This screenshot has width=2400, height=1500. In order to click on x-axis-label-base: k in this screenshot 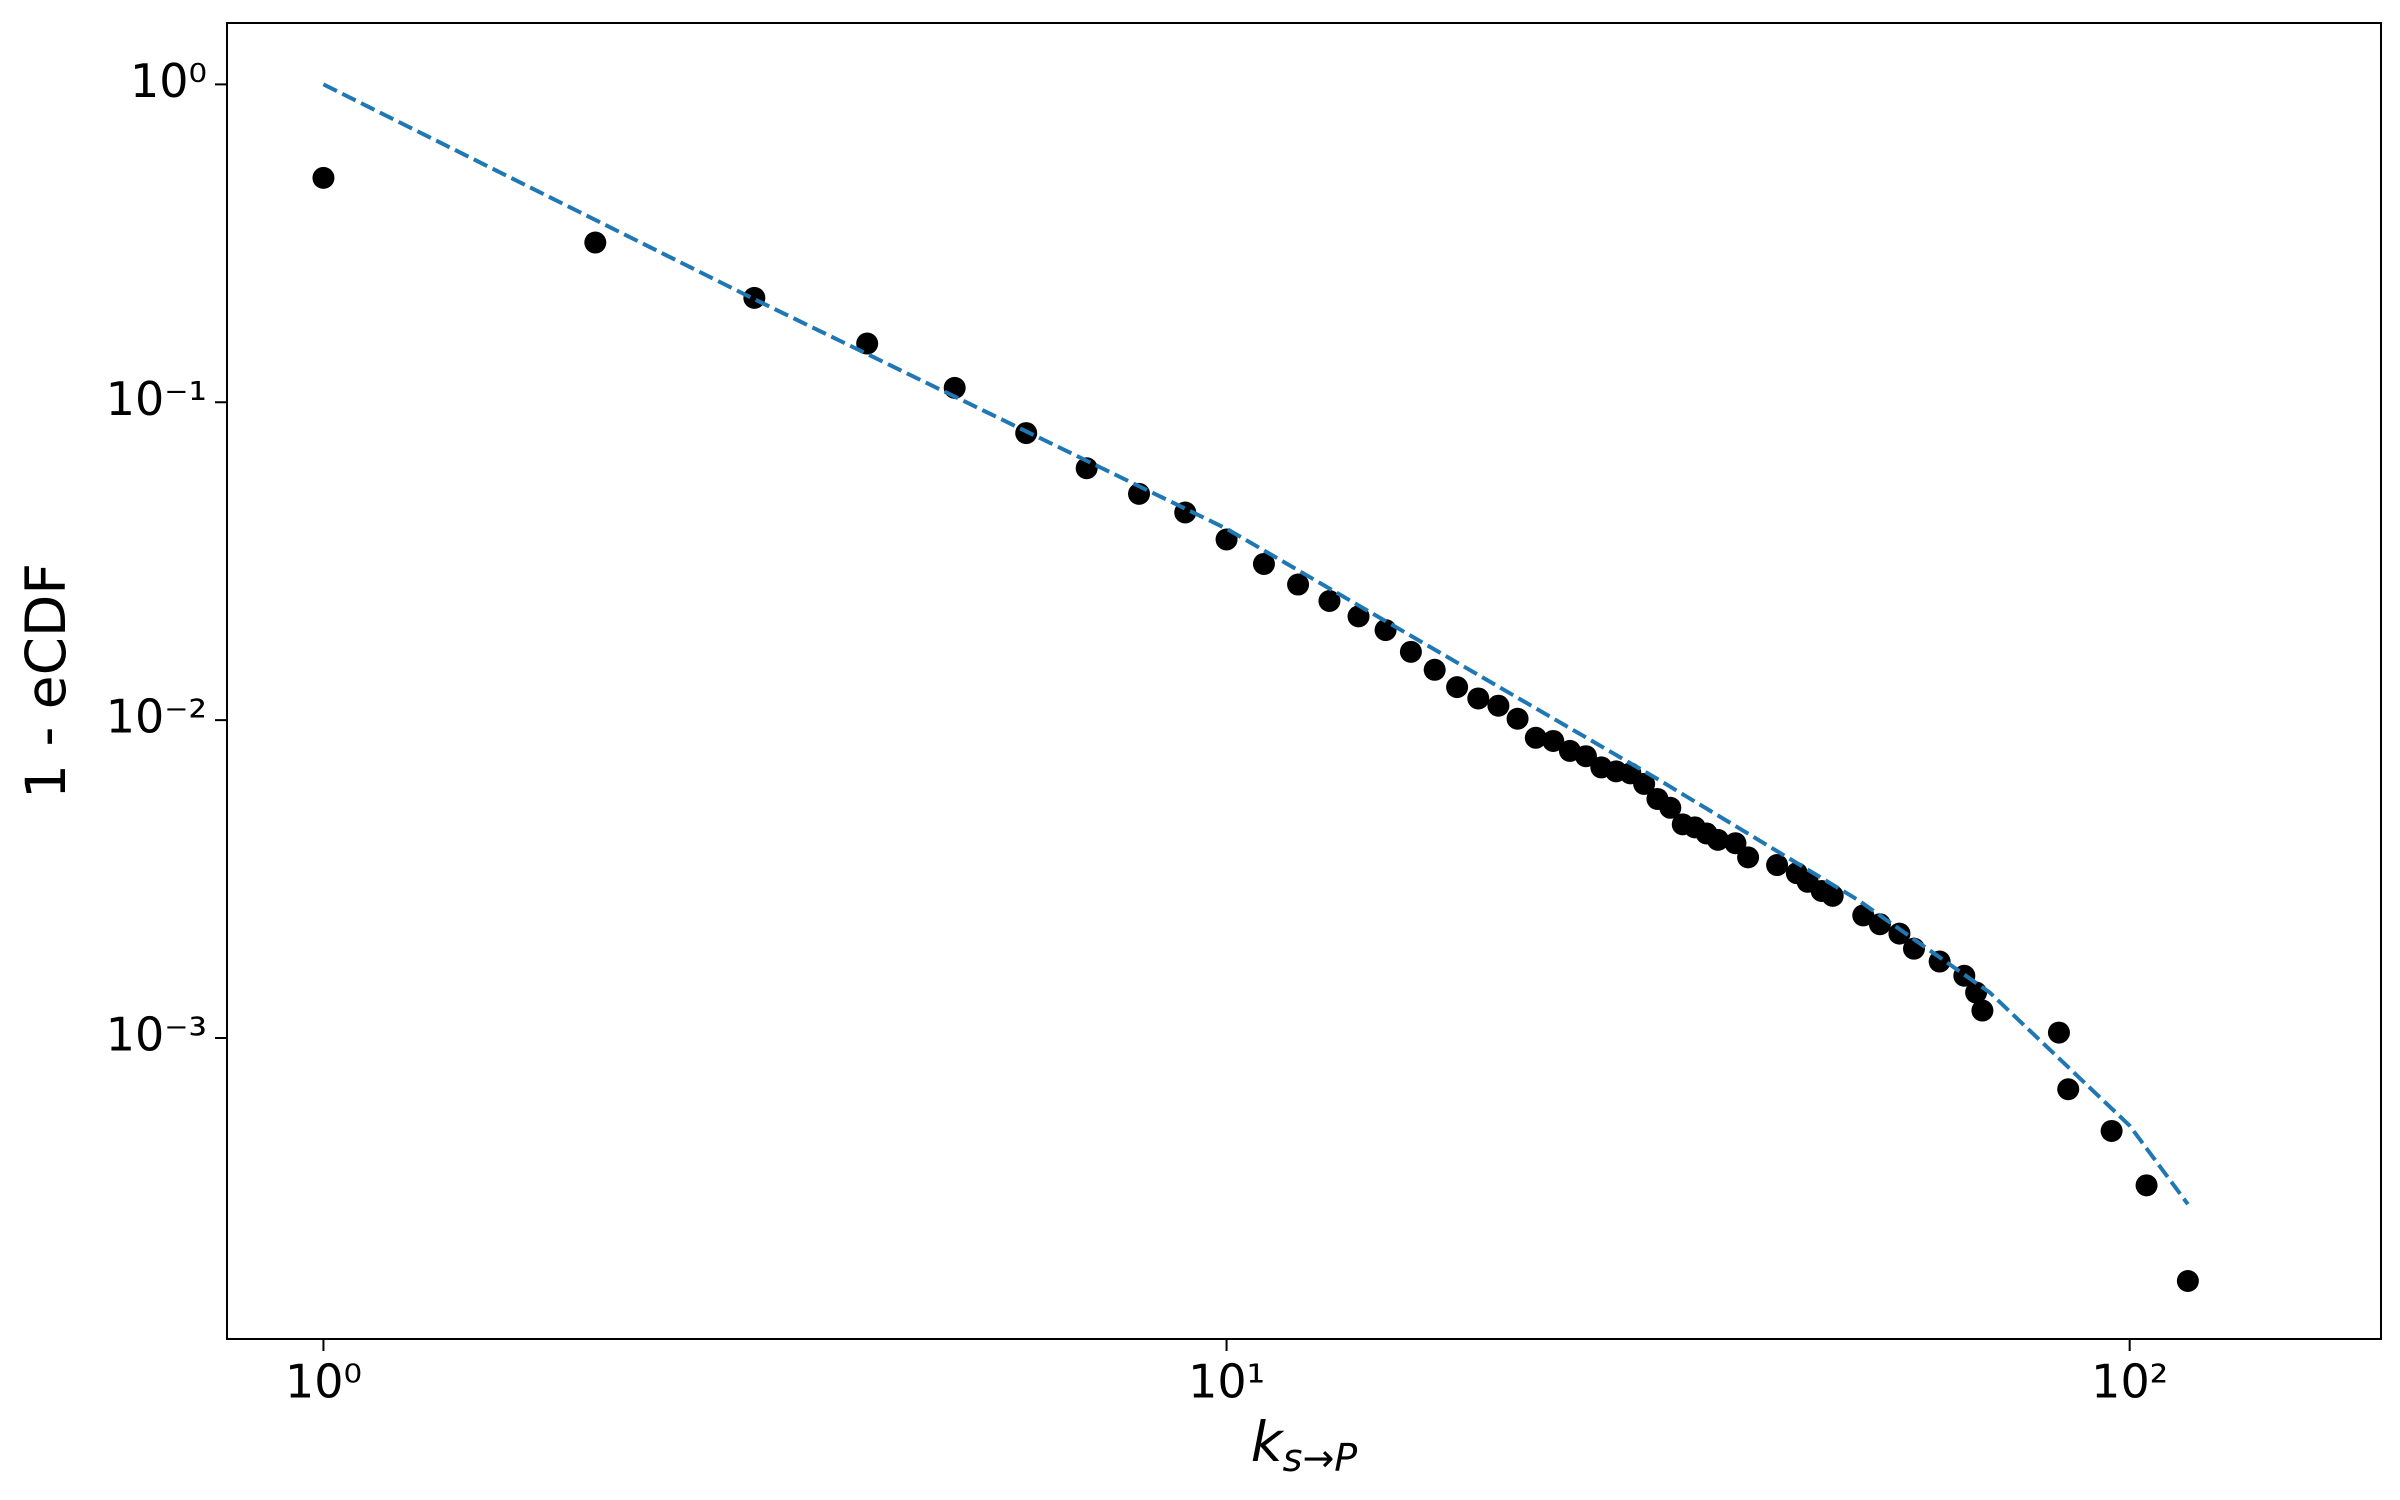, I will do `click(1268, 1442)`.